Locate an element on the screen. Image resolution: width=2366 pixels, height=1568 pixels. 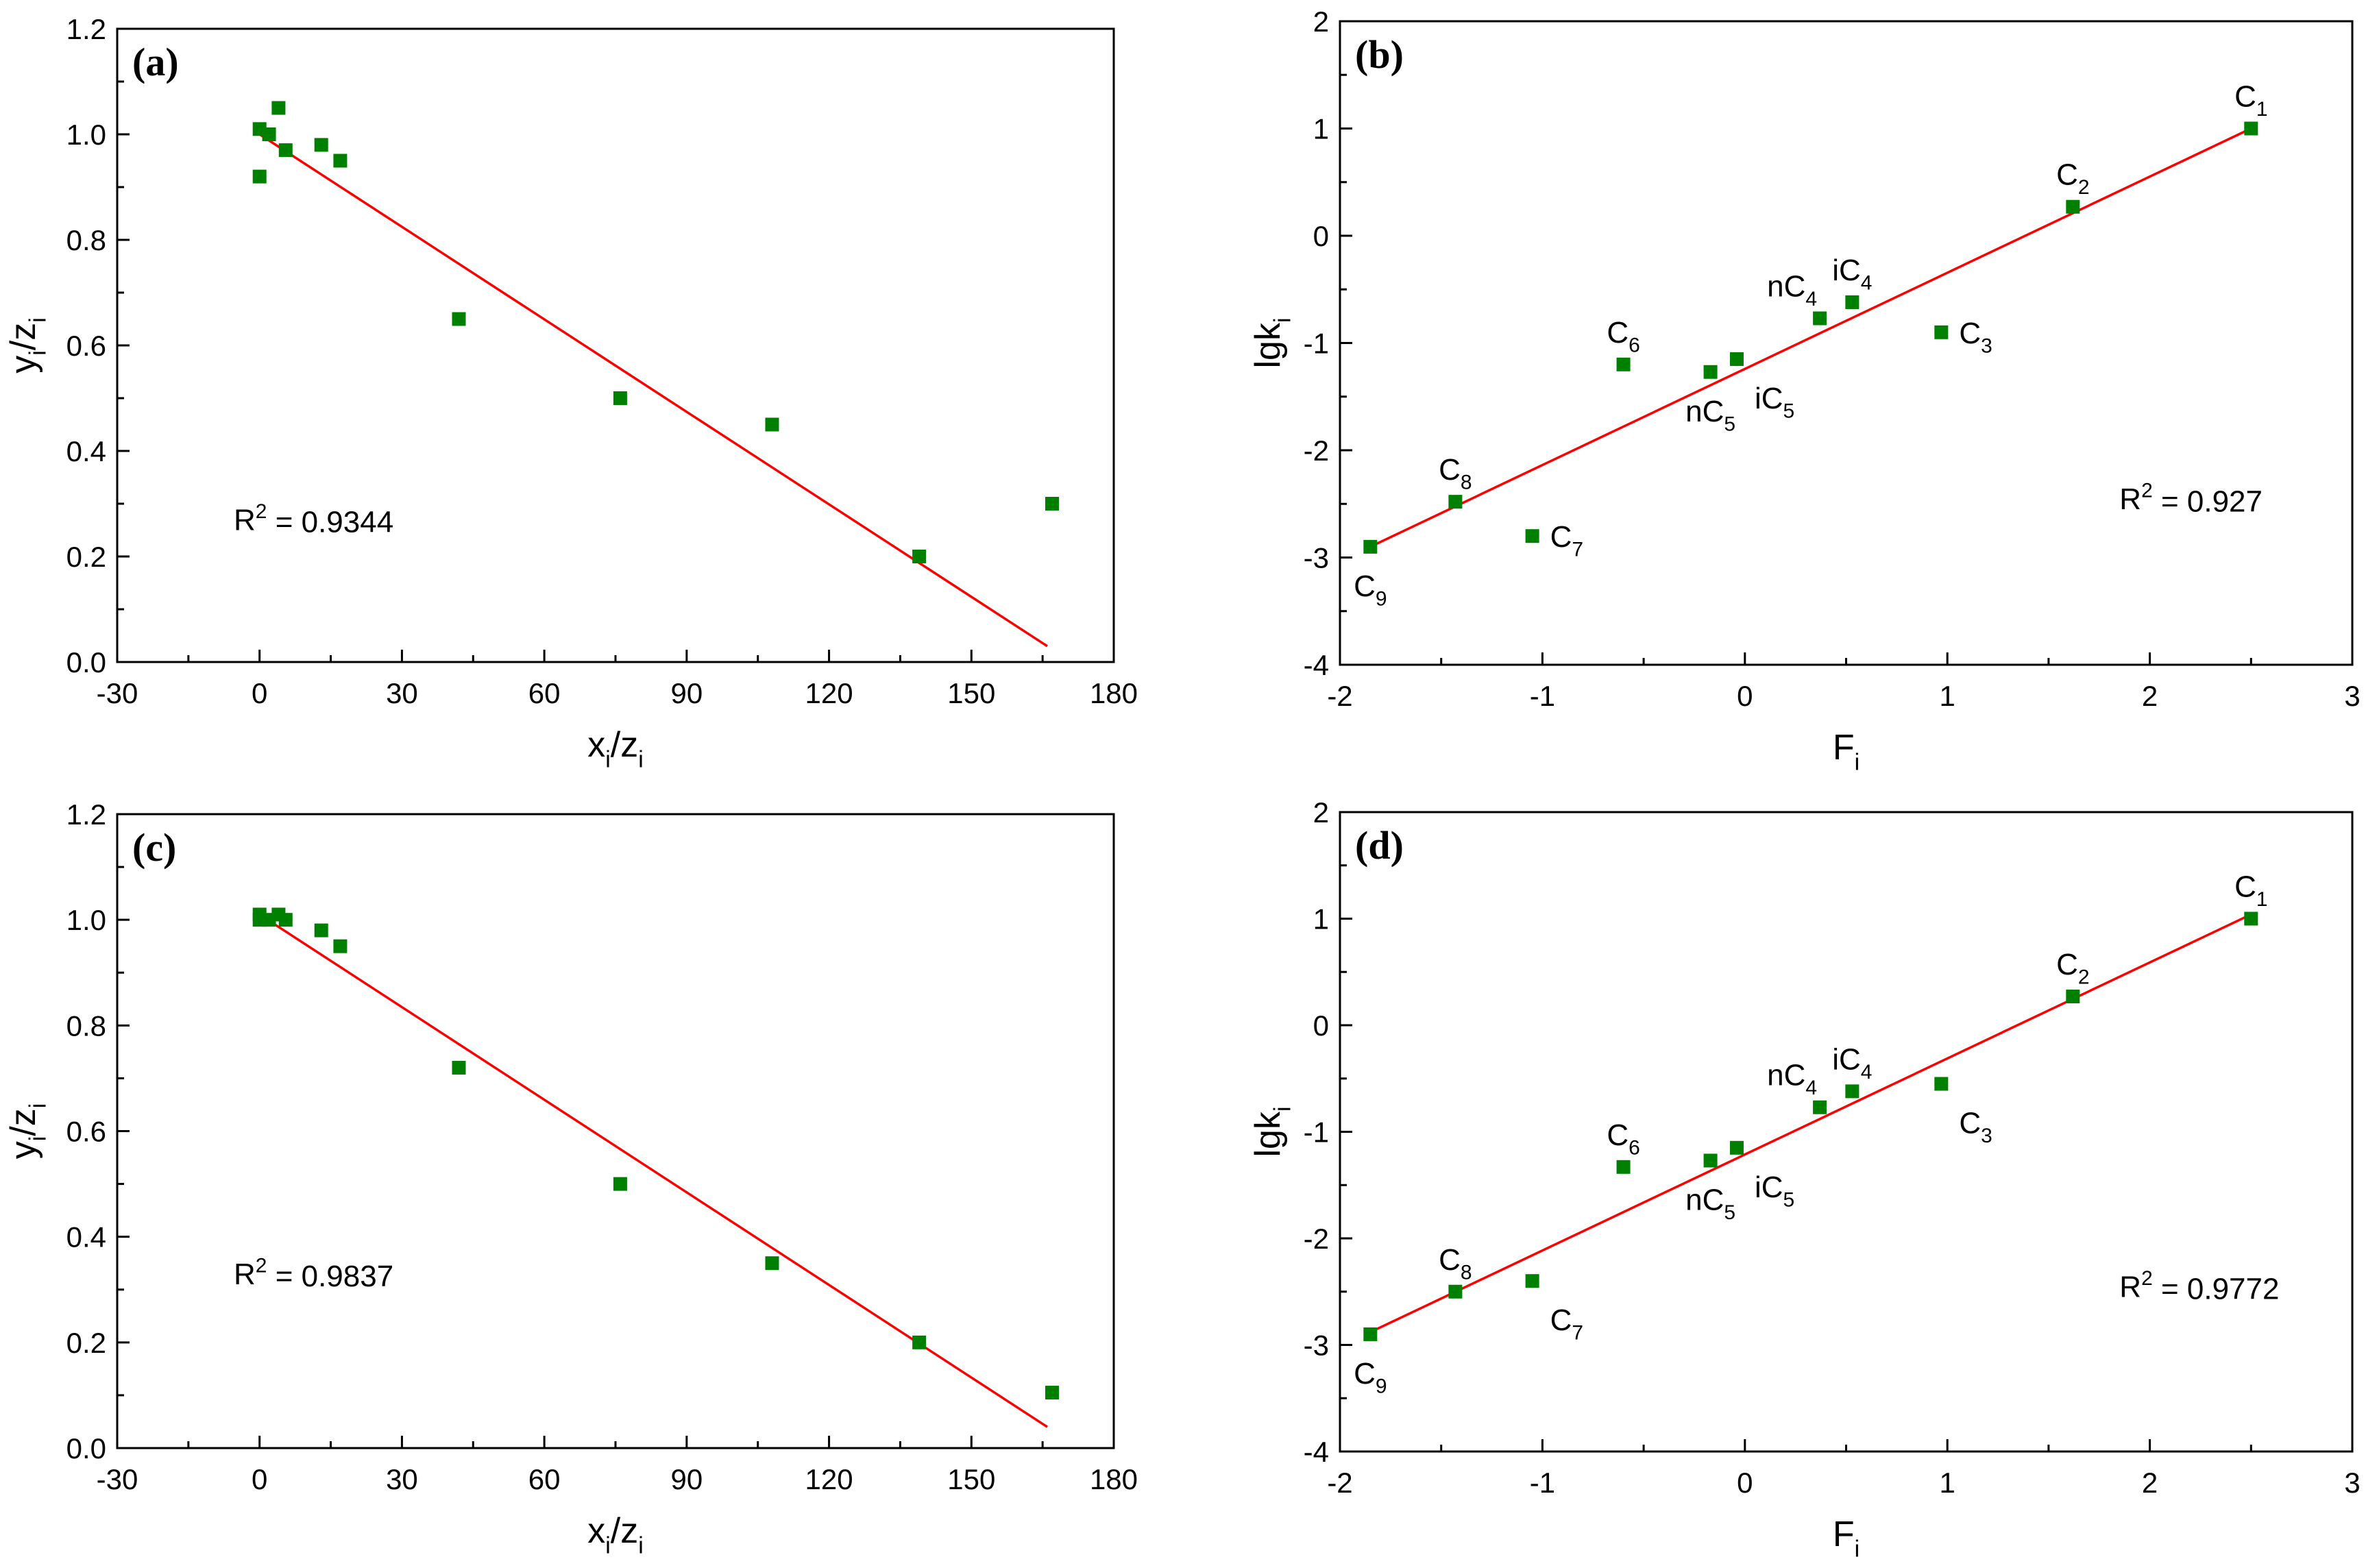
x-axis-label-part: z is located at coordinates (629, 1531).